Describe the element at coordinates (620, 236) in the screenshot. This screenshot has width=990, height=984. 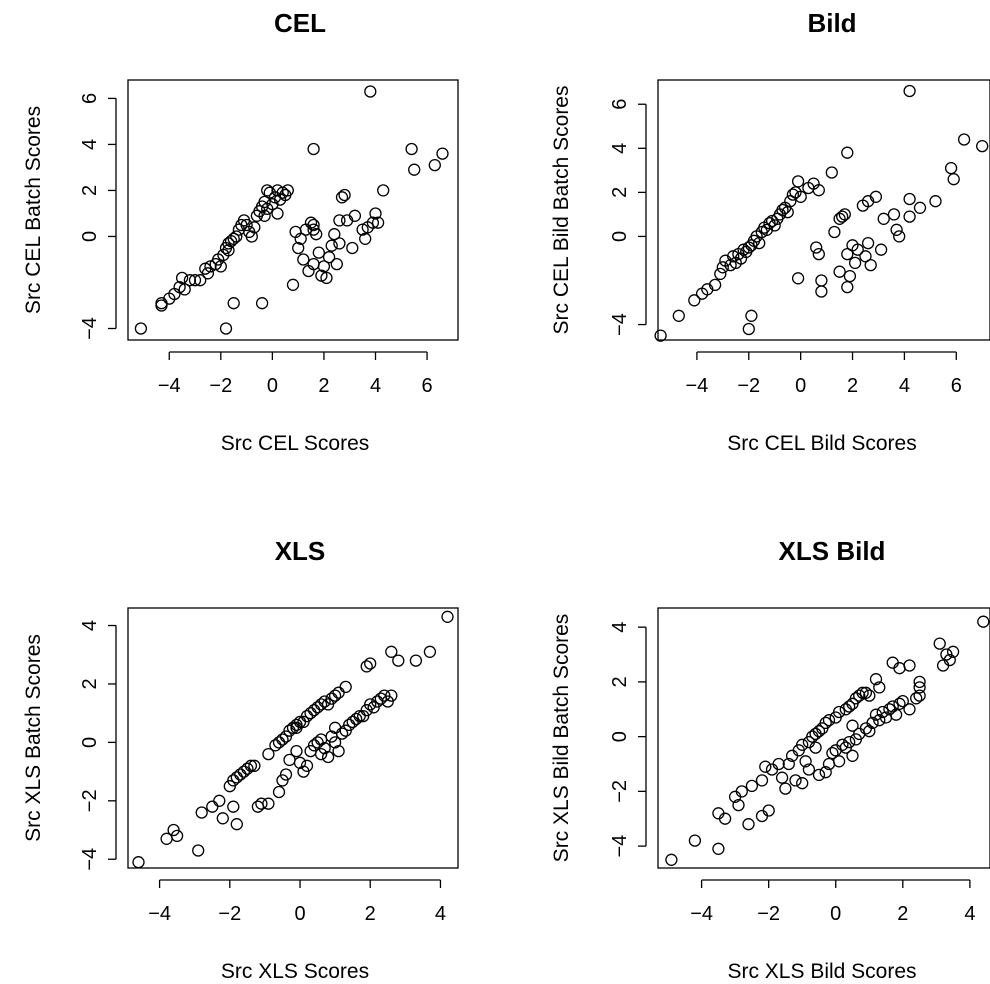
I see `y-tick-label: 0` at that location.